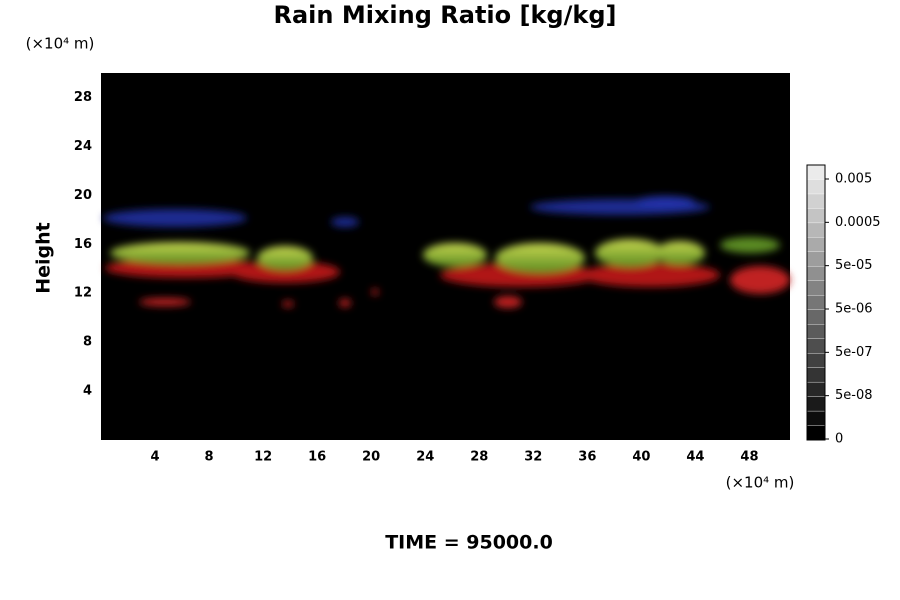 The height and width of the screenshot is (600, 900). What do you see at coordinates (853, 179) in the screenshot?
I see `colorbar-tick-label: 0.005` at bounding box center [853, 179].